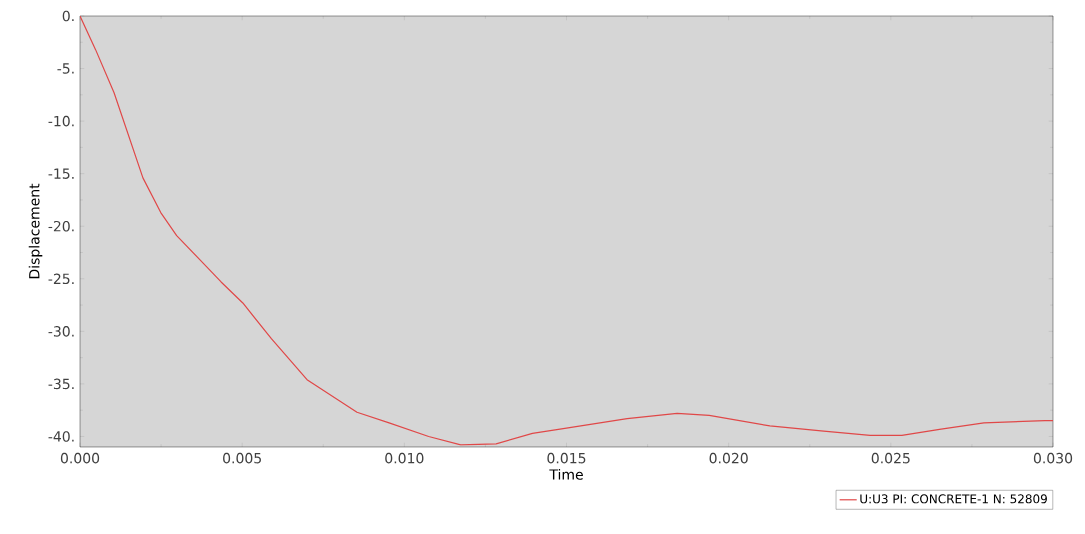 This screenshot has width=1085, height=534. Describe the element at coordinates (404, 458) in the screenshot. I see `x-tick-label: 0.010` at that location.